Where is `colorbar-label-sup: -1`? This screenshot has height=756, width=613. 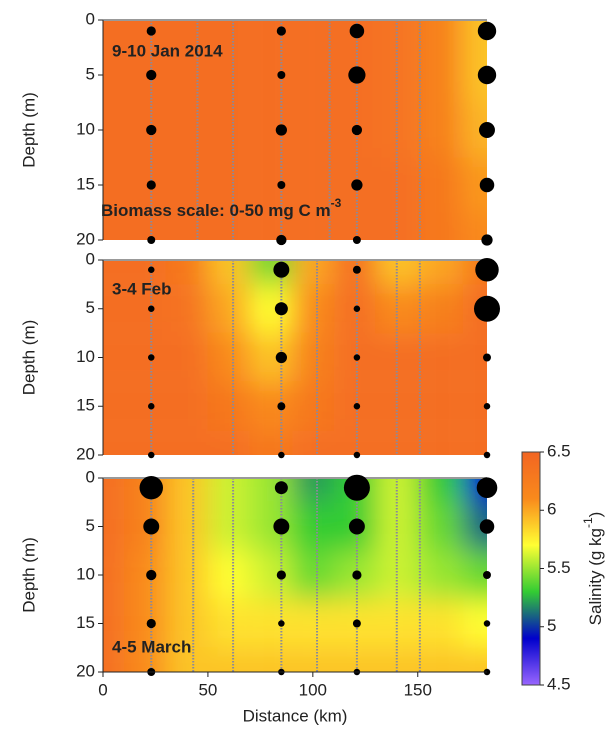
colorbar-label-sup: -1 is located at coordinates (588, 522).